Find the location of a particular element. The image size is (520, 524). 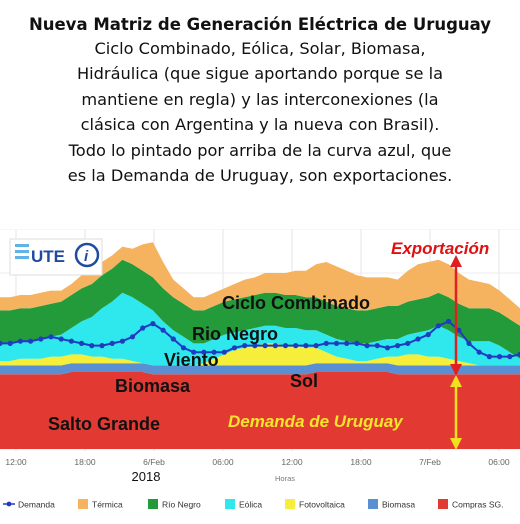

legend-item-termica: Térmica is located at coordinates (100, 504).